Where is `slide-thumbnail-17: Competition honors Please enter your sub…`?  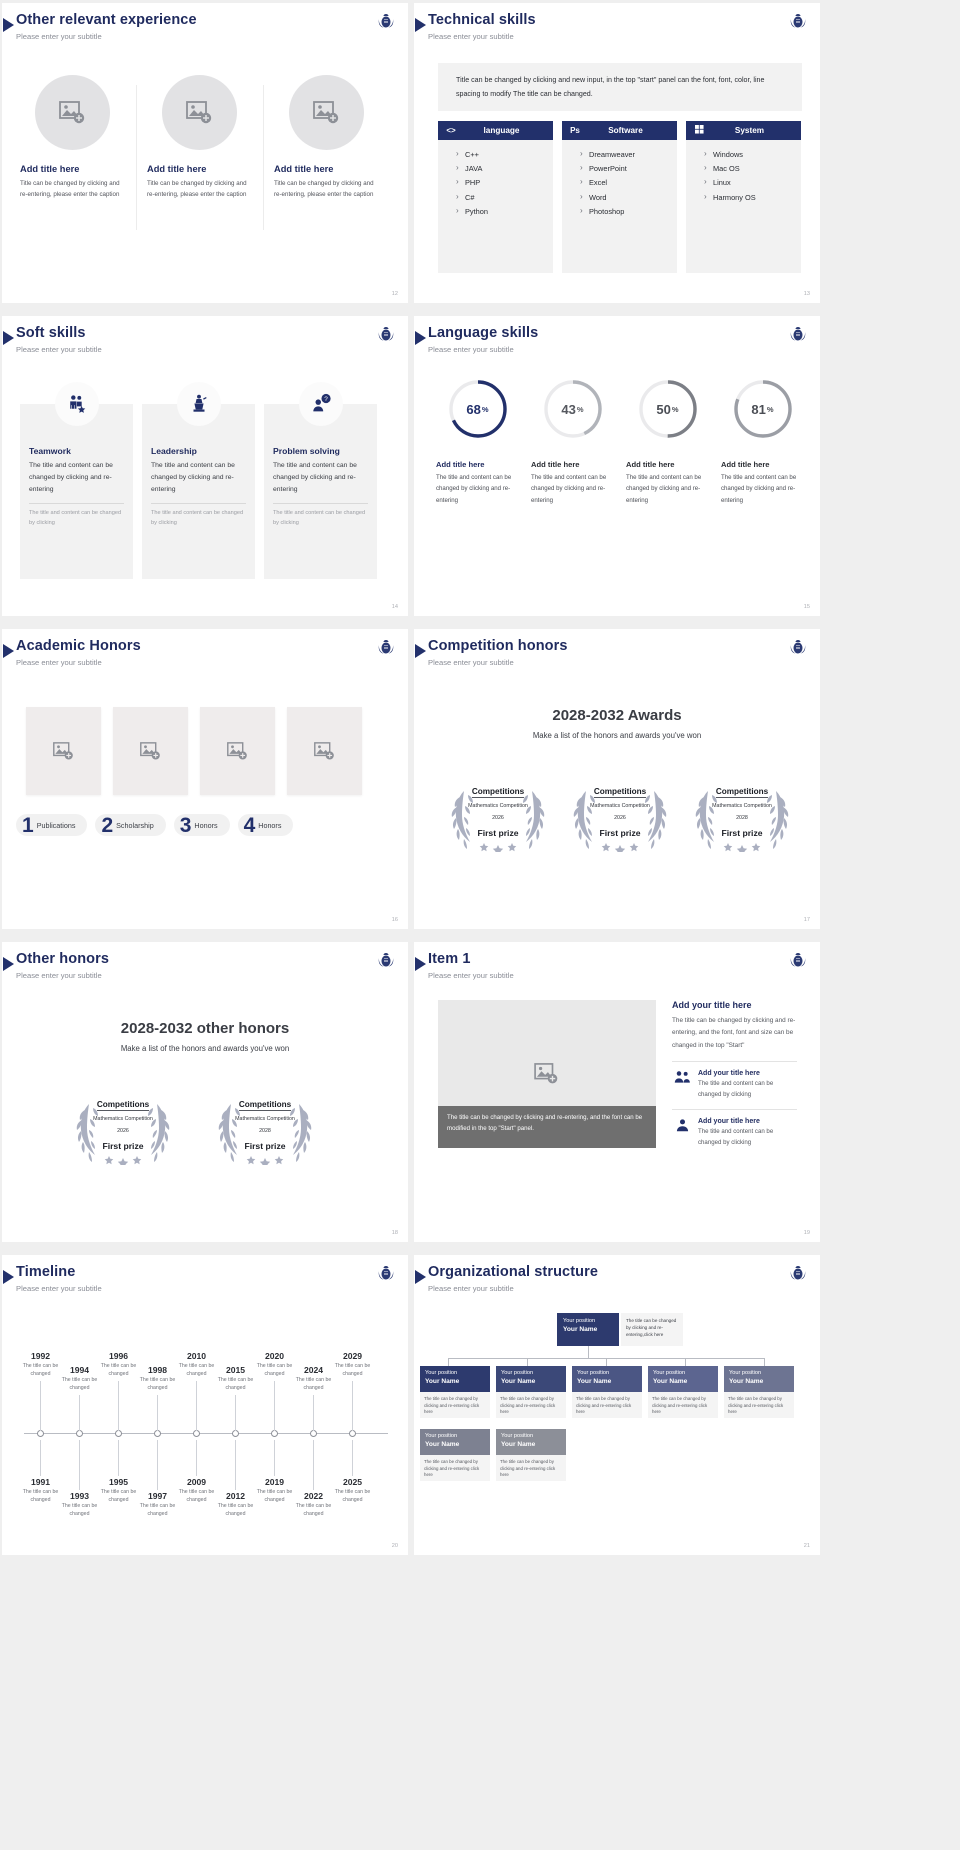 slide-thumbnail-17: Competition honors Please enter your sub… is located at coordinates (617, 779).